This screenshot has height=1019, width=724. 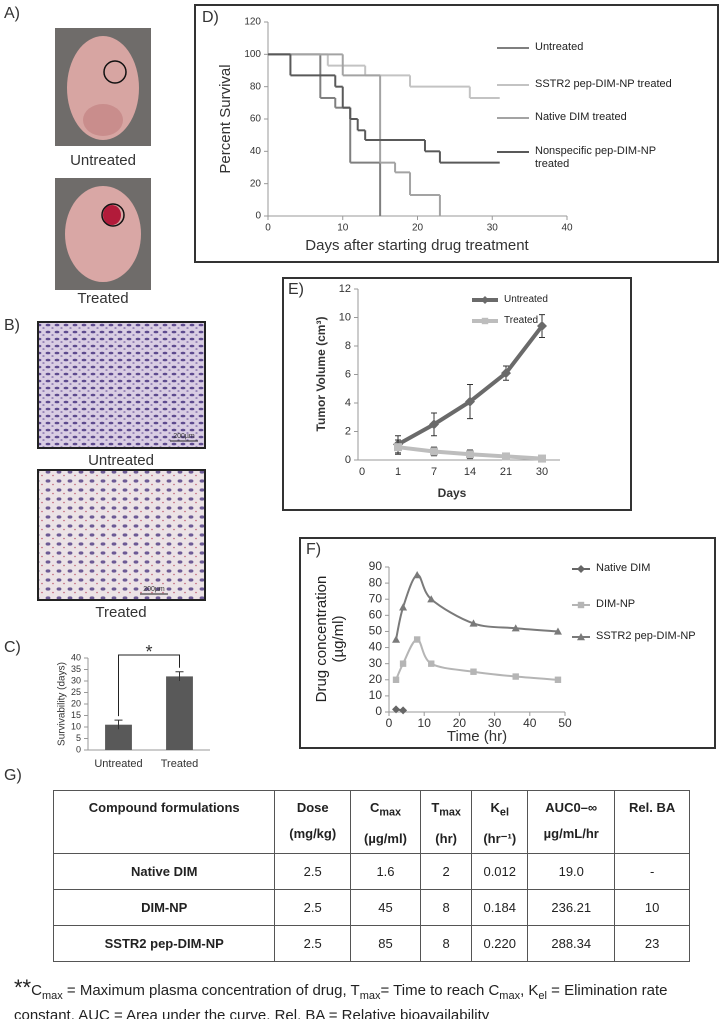 I want to click on y-tick-label: 12, so click(x=345, y=289).